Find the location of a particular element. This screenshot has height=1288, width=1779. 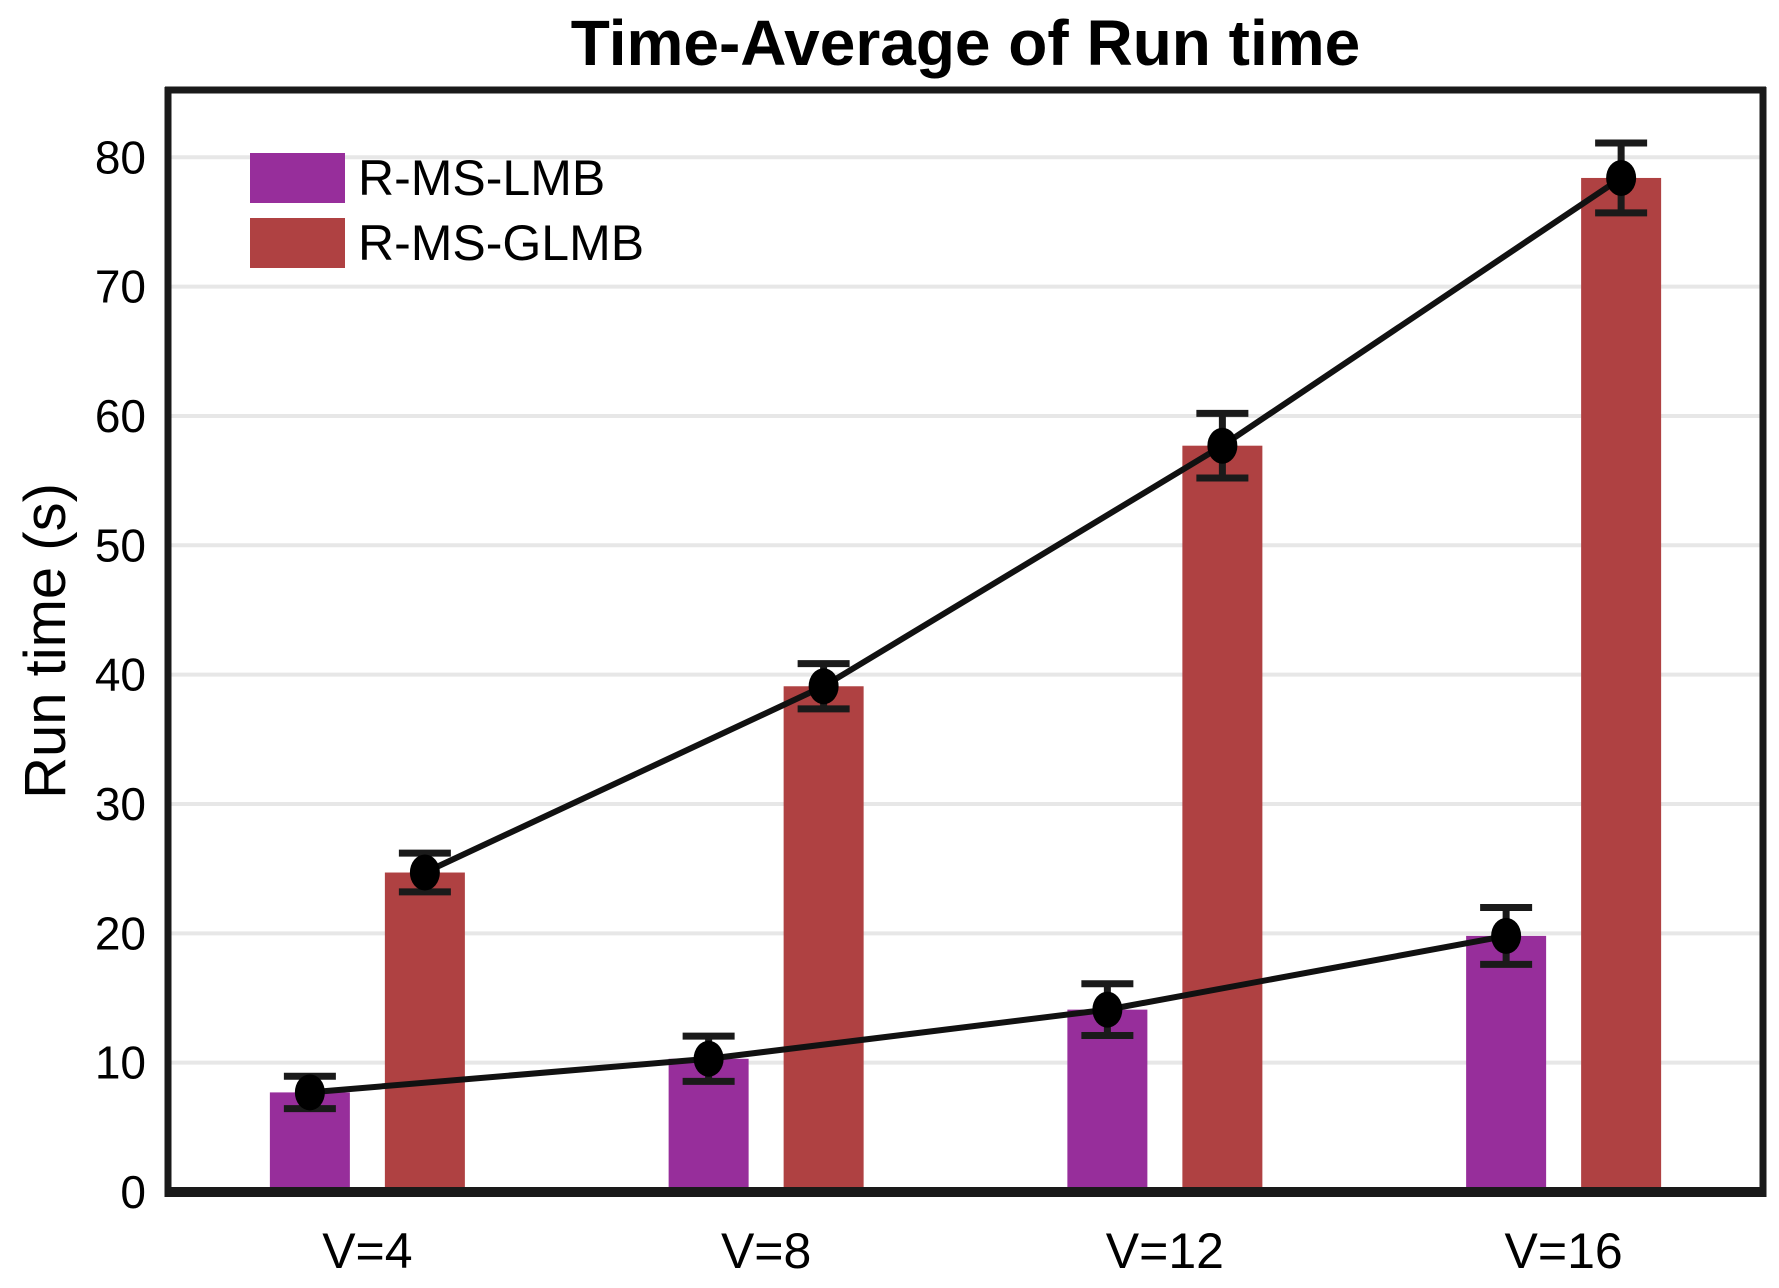

x-tick-label-v=16: V=16 is located at coordinates (1564, 1251).